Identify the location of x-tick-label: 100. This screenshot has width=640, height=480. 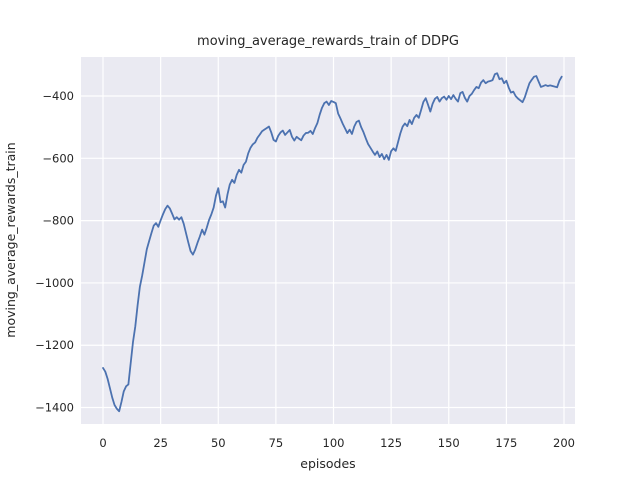
(334, 443).